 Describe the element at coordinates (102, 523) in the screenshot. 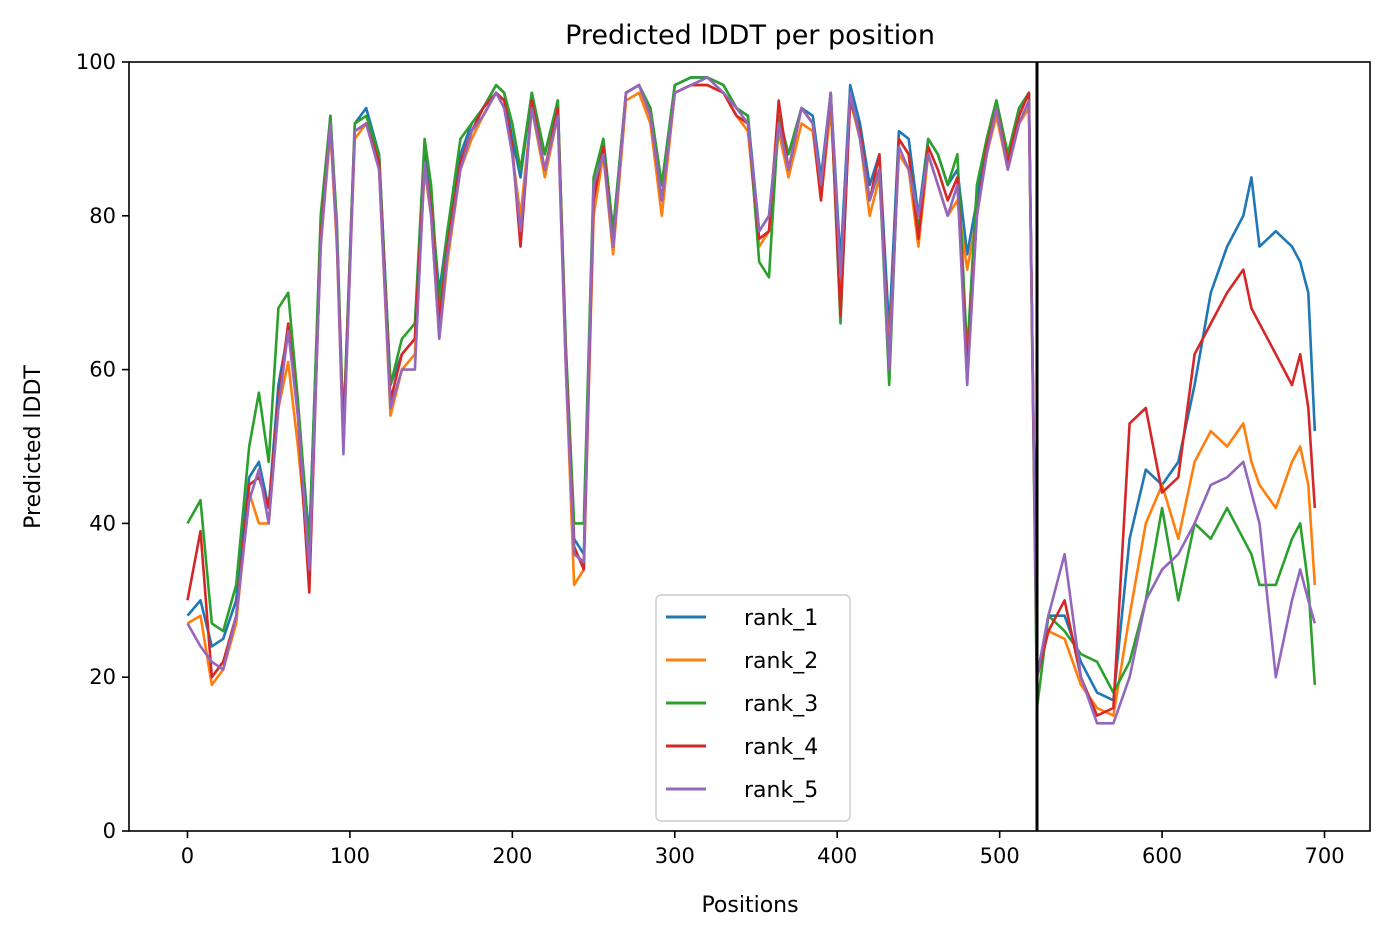

I see `y-tick-label: 40` at that location.